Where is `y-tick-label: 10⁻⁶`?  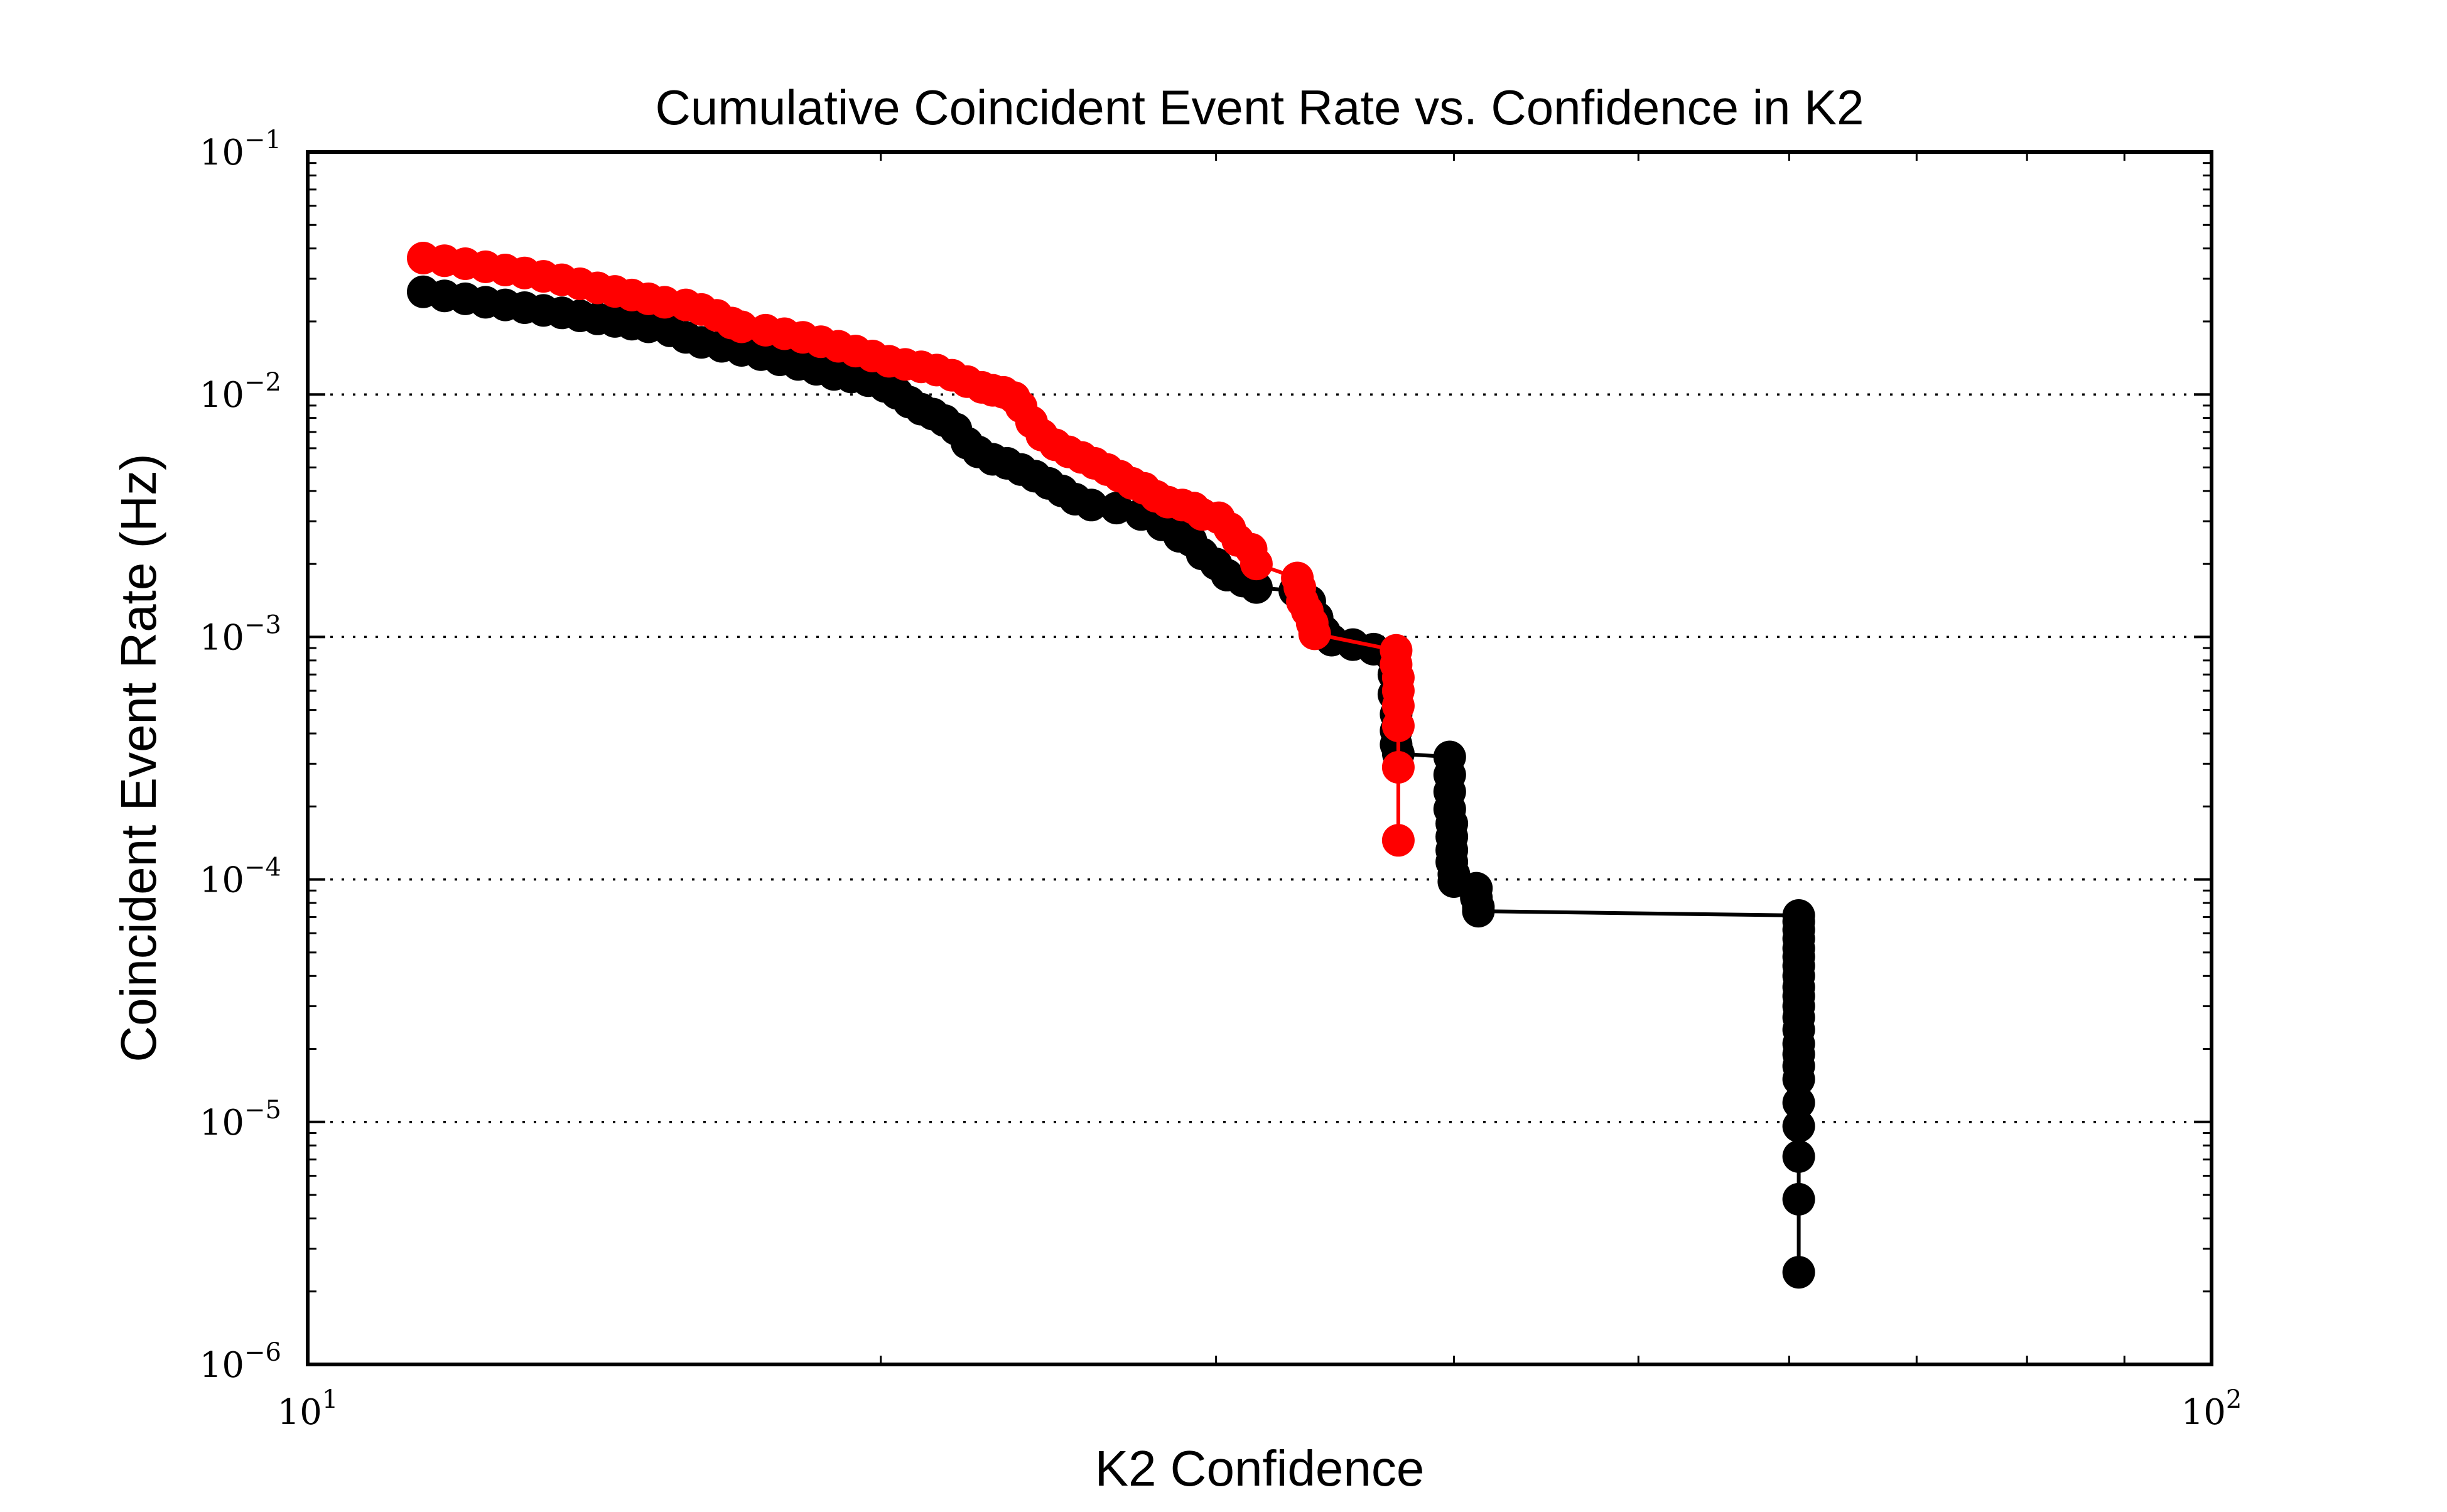 y-tick-label: 10⁻⁶ is located at coordinates (240, 1362).